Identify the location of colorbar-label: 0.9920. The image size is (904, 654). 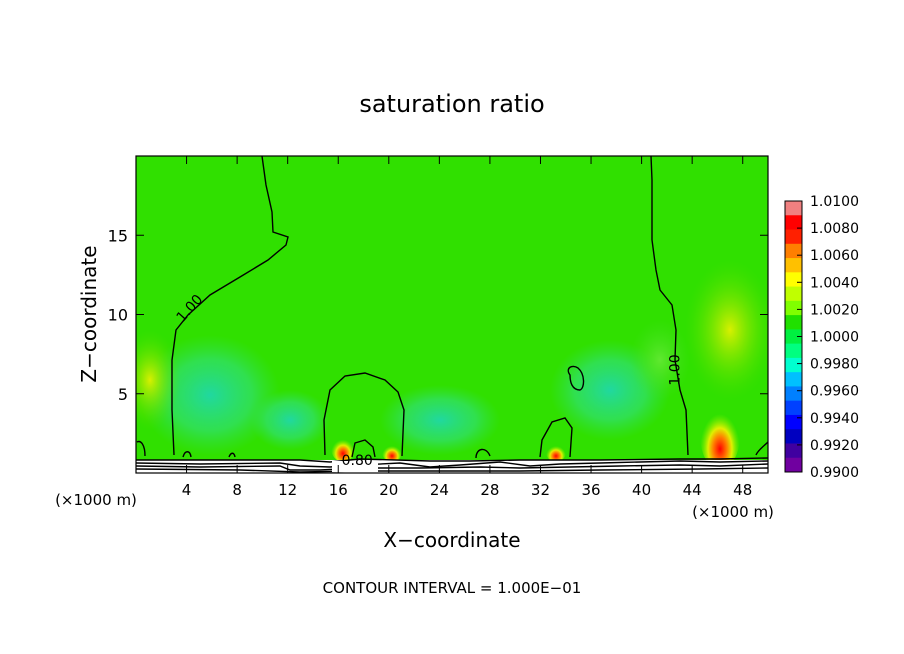
(834, 446).